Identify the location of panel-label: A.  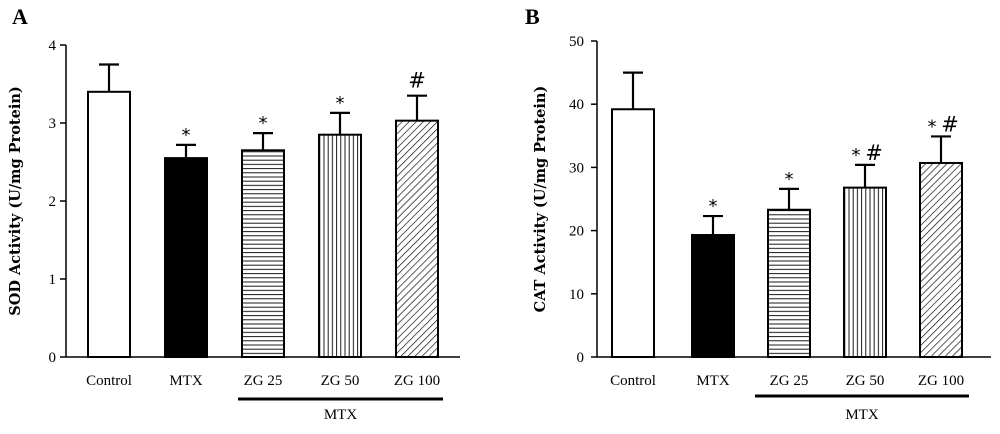
(20, 16).